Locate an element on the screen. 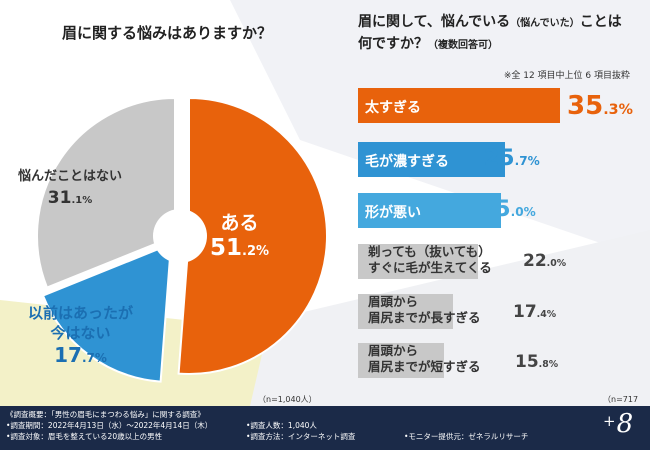  pie-slice-past is located at coordinates (107, 312).